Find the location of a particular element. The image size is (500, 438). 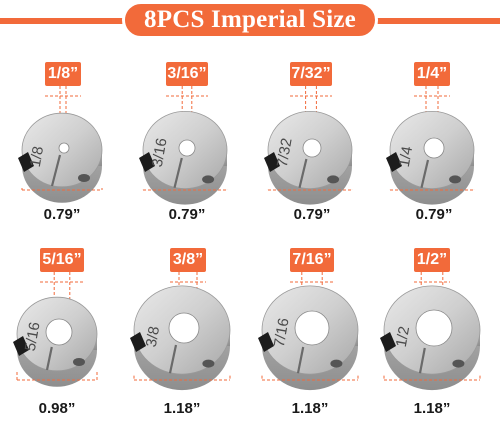

title-pill: 8PCS Imperial Size is located at coordinates (250, 20).